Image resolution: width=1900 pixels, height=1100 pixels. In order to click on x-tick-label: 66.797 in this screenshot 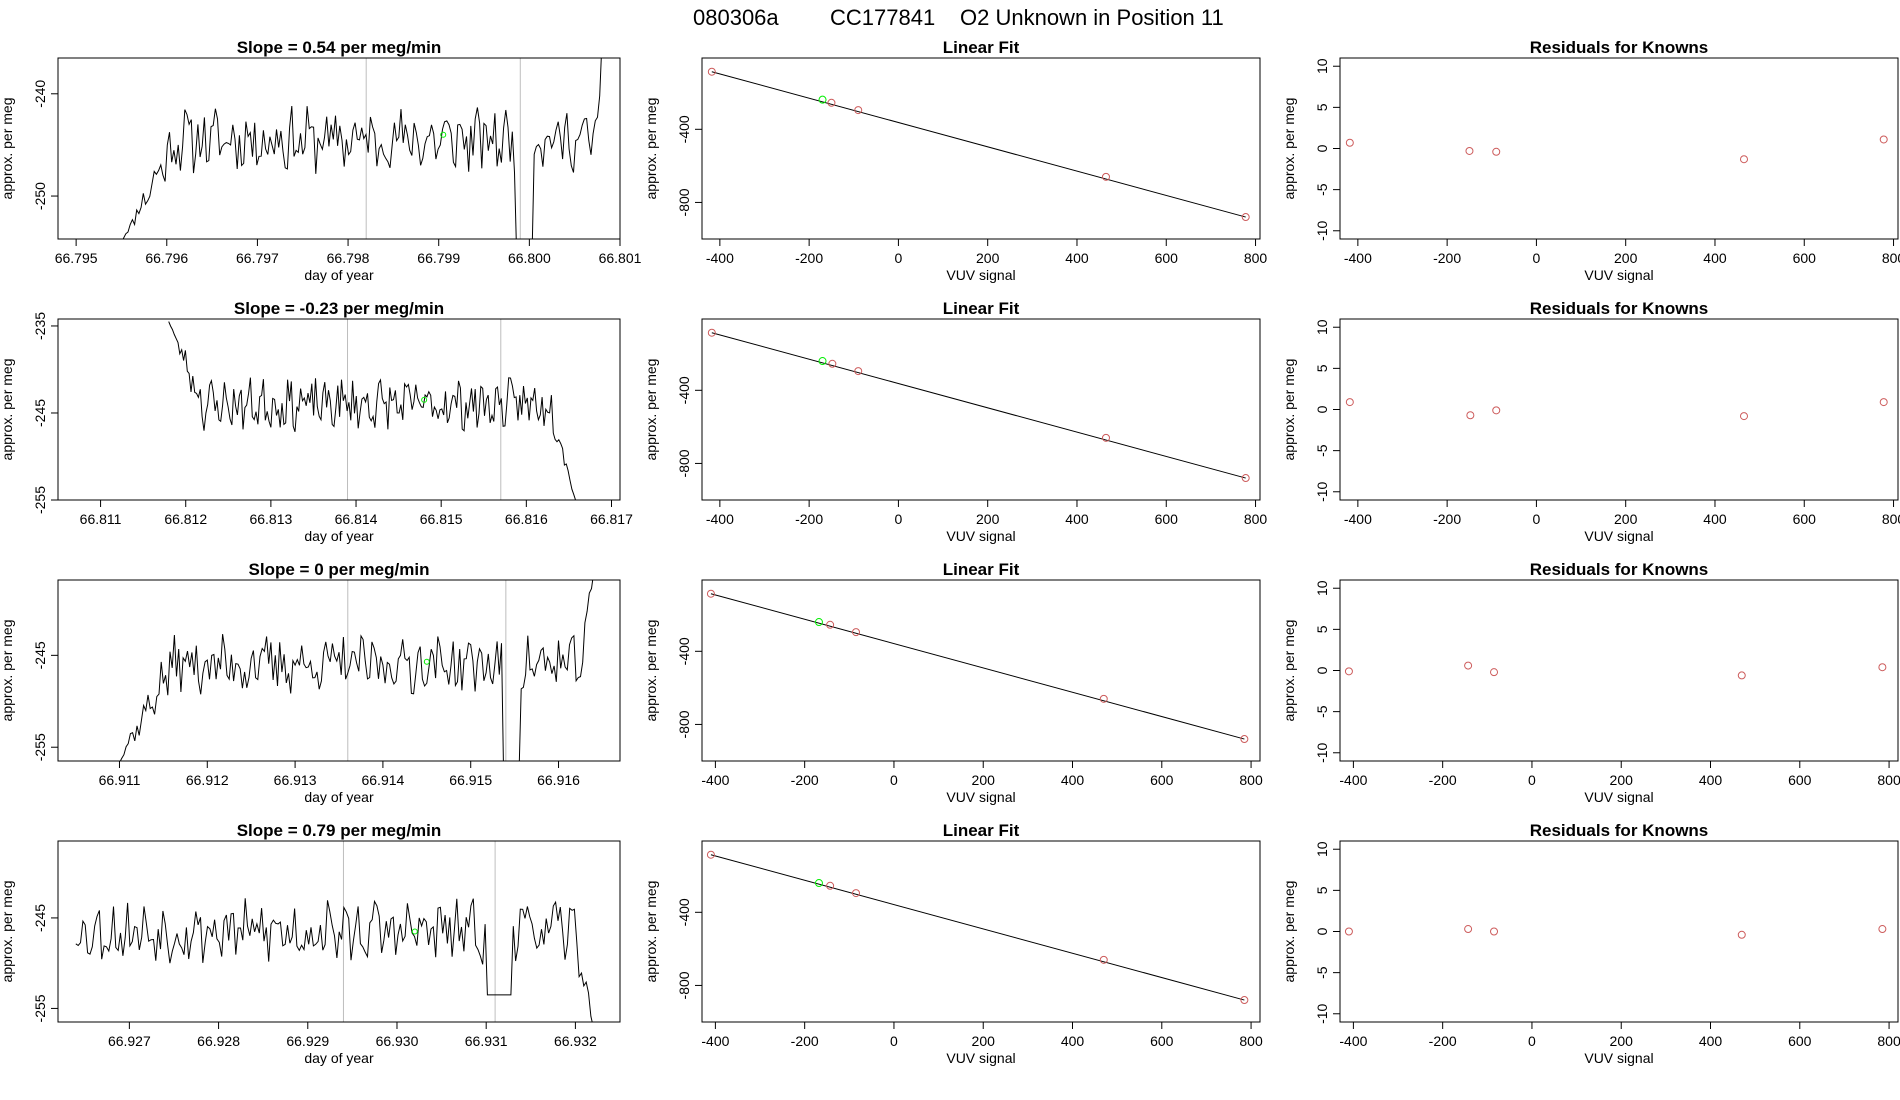, I will do `click(257, 258)`.